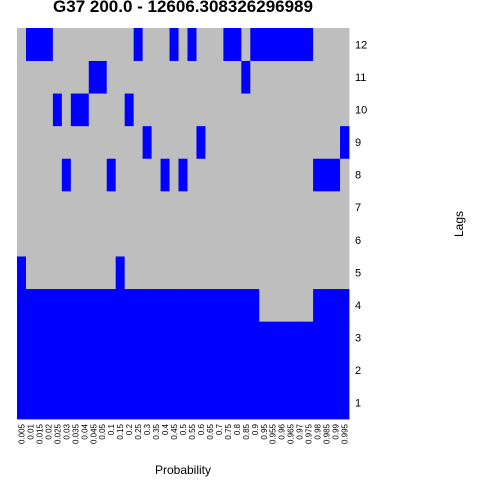  Describe the element at coordinates (300, 431) in the screenshot. I see `x-tick-label: 0.97` at that location.